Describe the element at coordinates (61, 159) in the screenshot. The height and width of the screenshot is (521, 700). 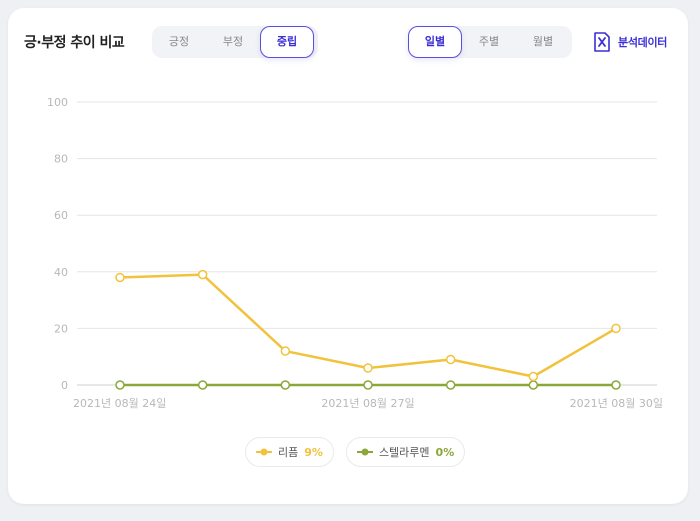
I see `y-tick-label: 80` at that location.